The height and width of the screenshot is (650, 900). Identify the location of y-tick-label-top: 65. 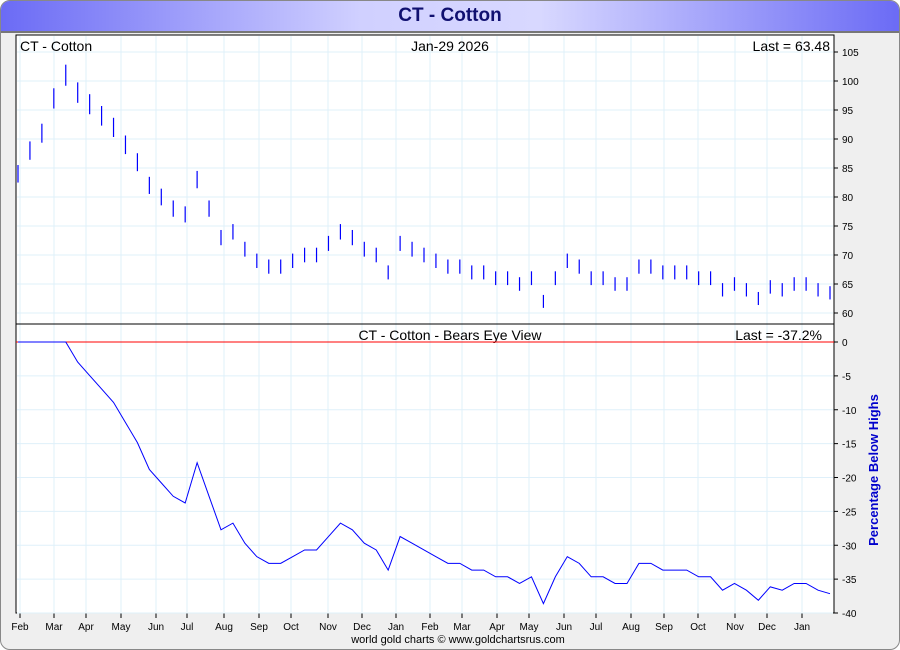
(848, 285).